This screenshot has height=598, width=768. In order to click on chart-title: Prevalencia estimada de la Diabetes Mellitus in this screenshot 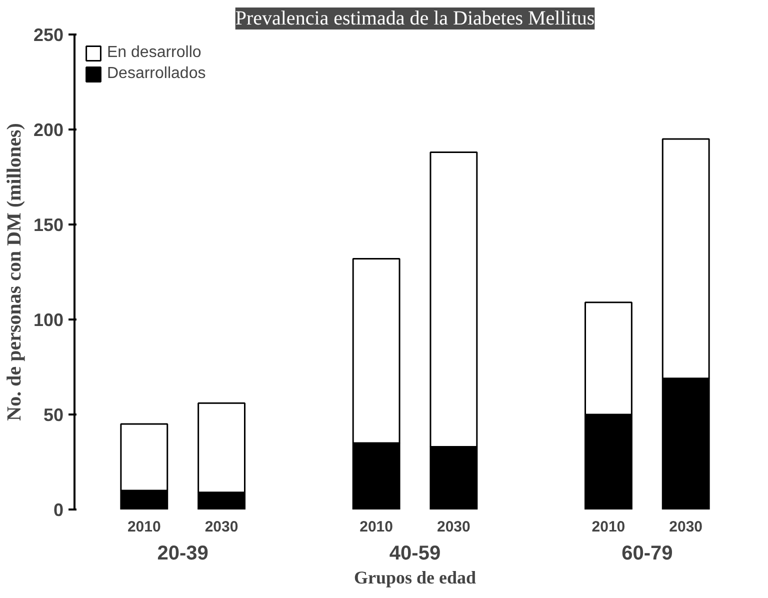, I will do `click(415, 19)`.